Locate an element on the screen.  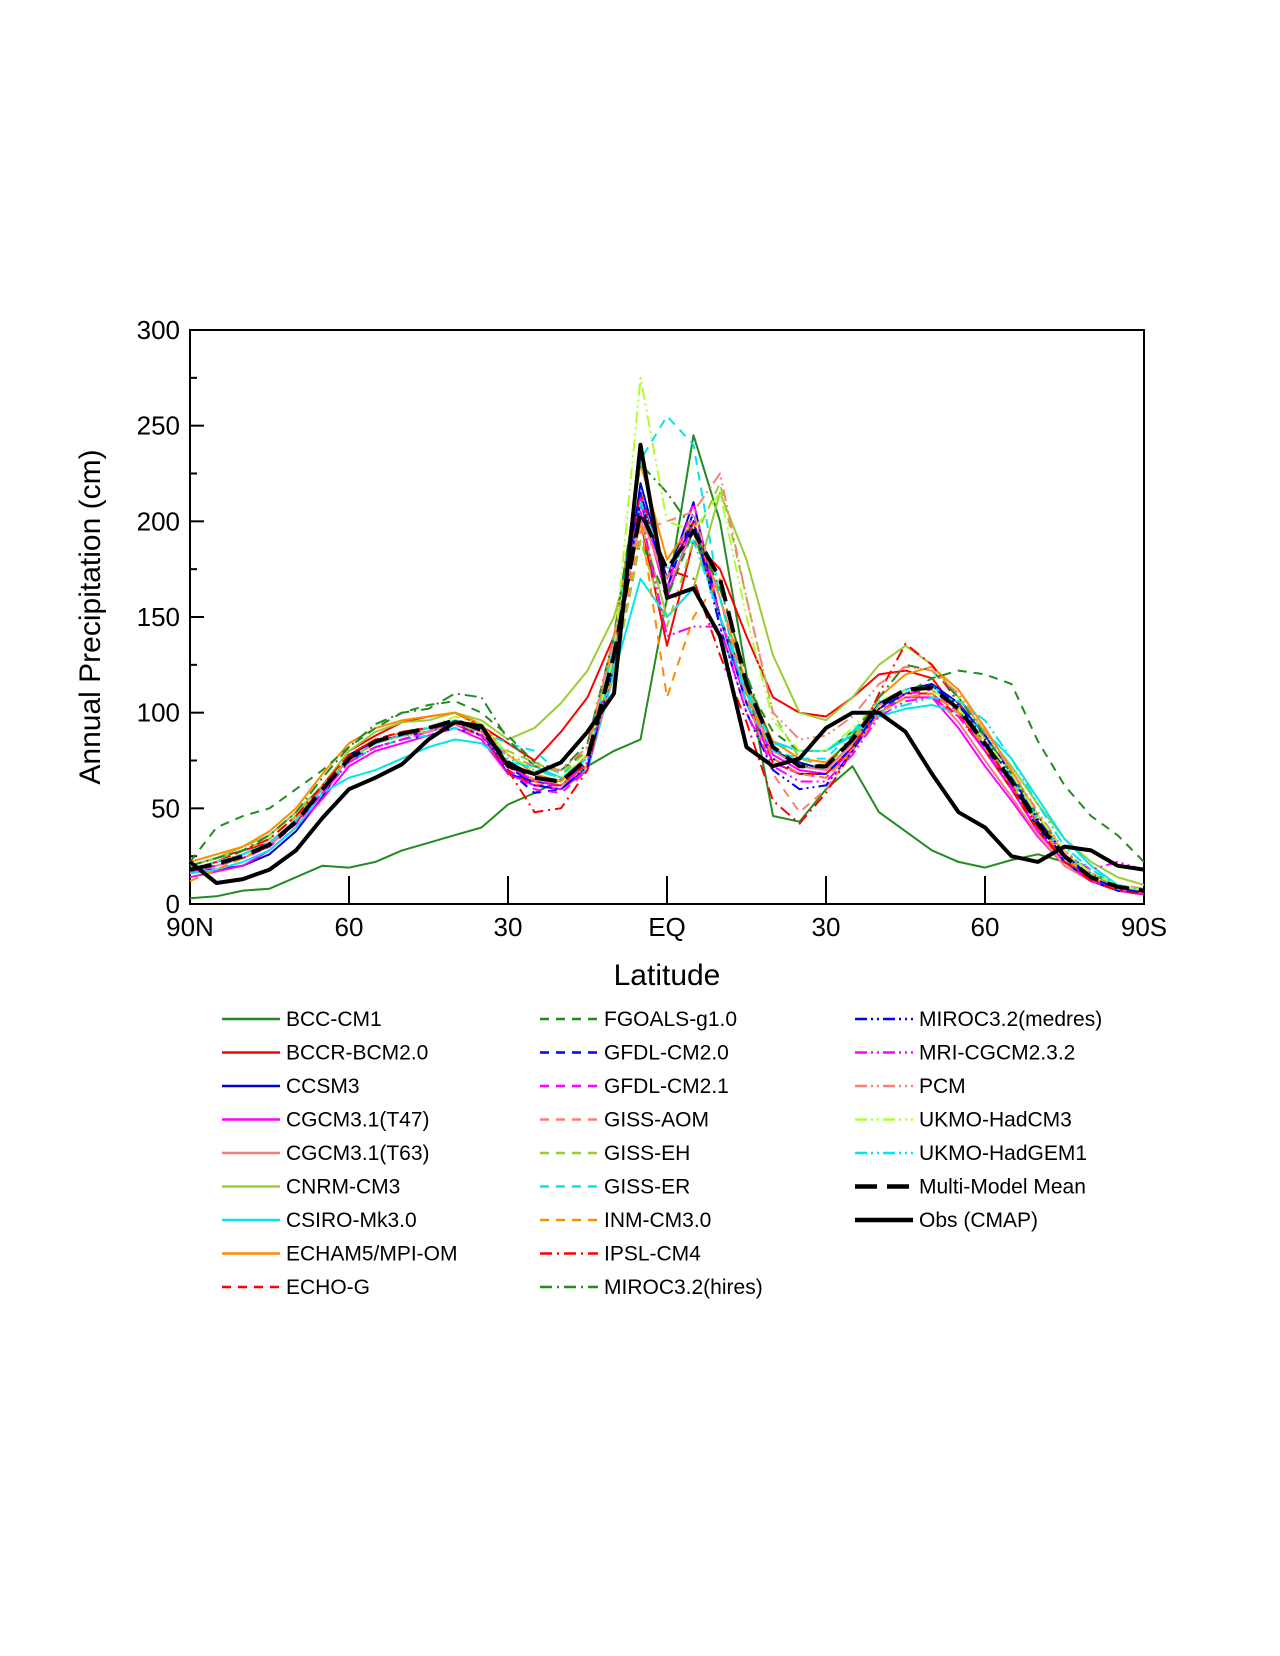
y-axis-title: Annual Precipitation (cm) is located at coordinates (90, 616).